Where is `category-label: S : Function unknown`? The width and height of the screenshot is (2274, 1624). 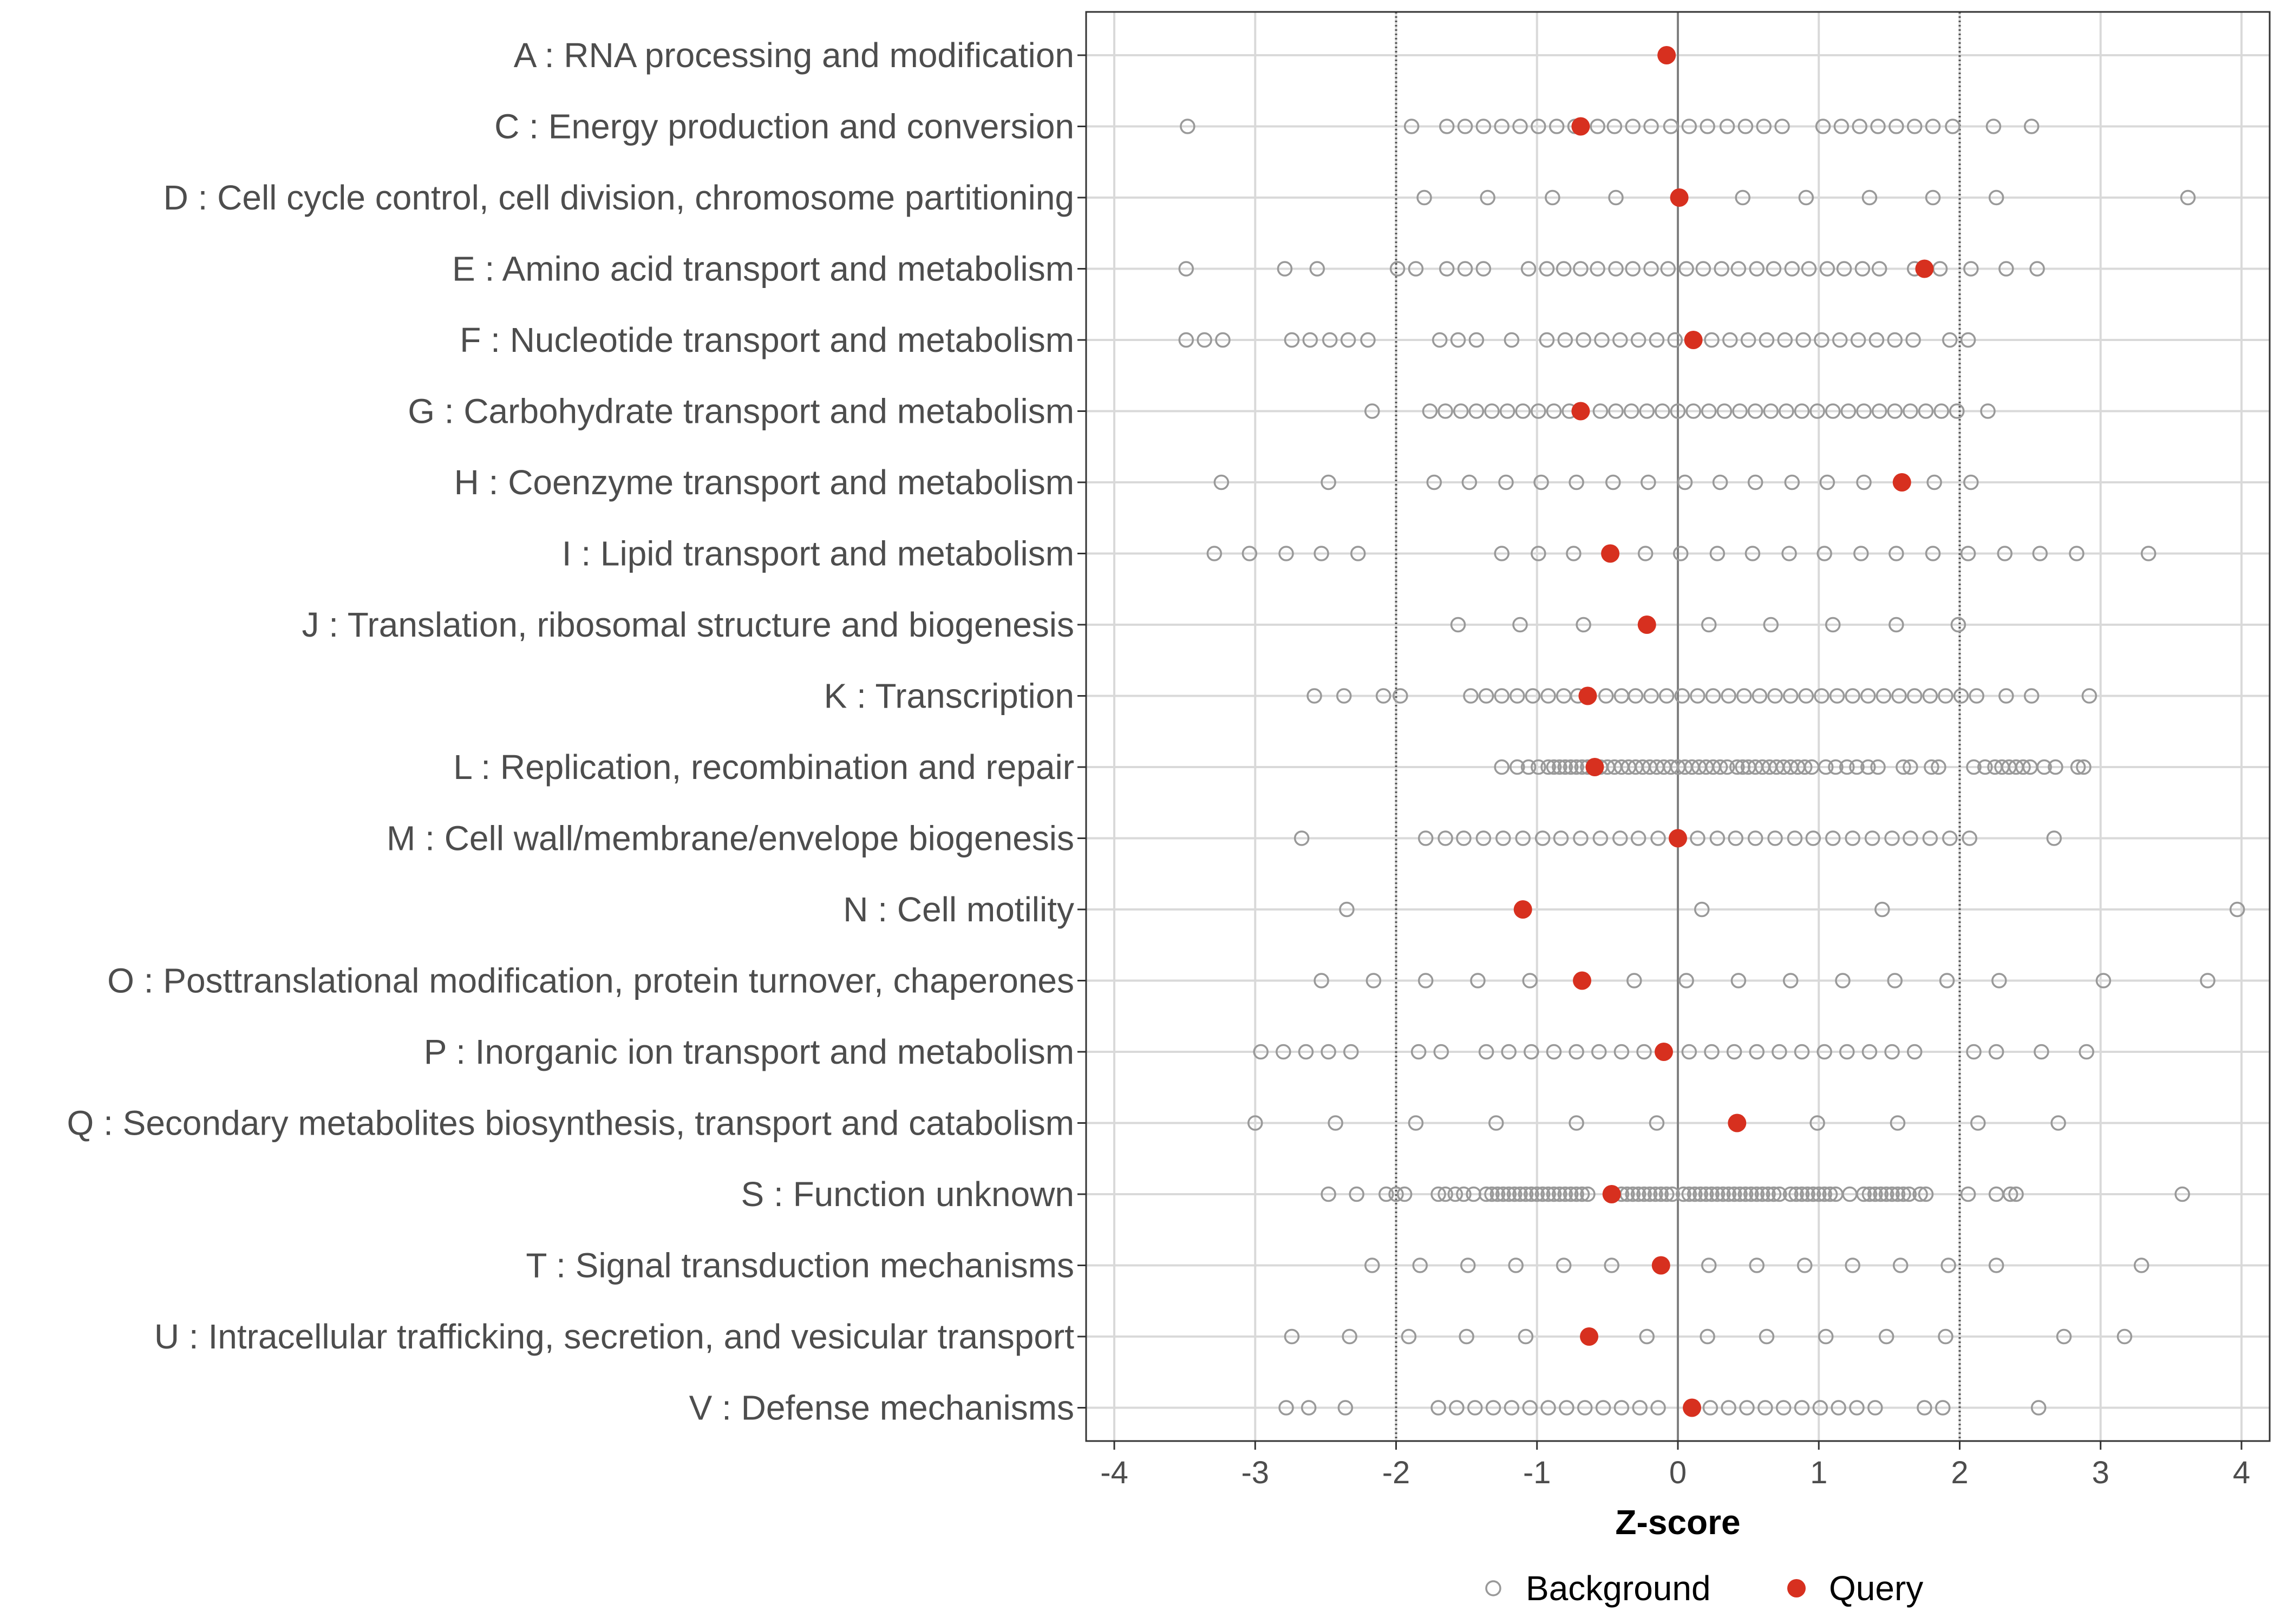
category-label: S : Function unknown is located at coordinates (908, 1195).